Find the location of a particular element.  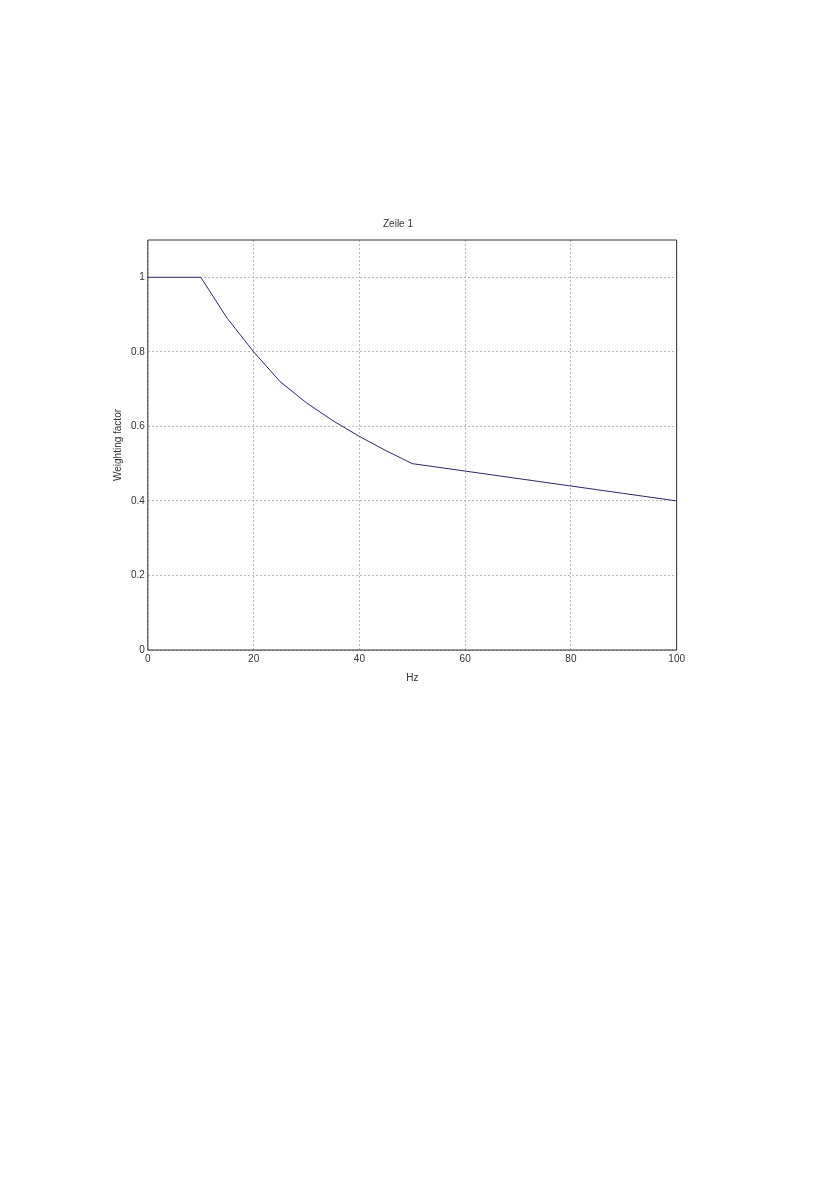

x-tick-label: 20 is located at coordinates (254, 658).